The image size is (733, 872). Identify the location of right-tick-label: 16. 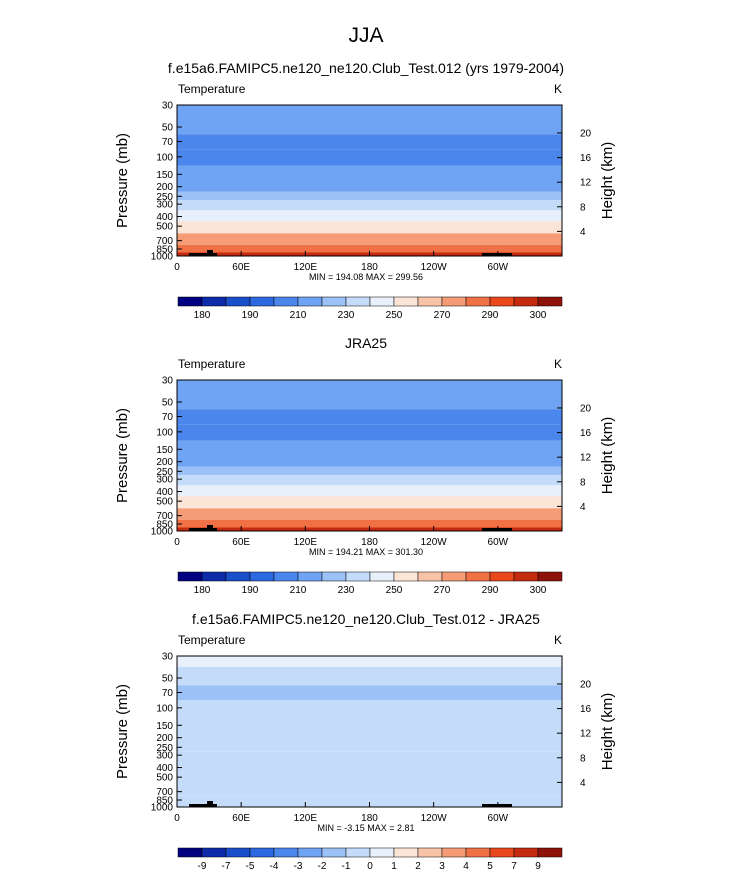
(586, 158).